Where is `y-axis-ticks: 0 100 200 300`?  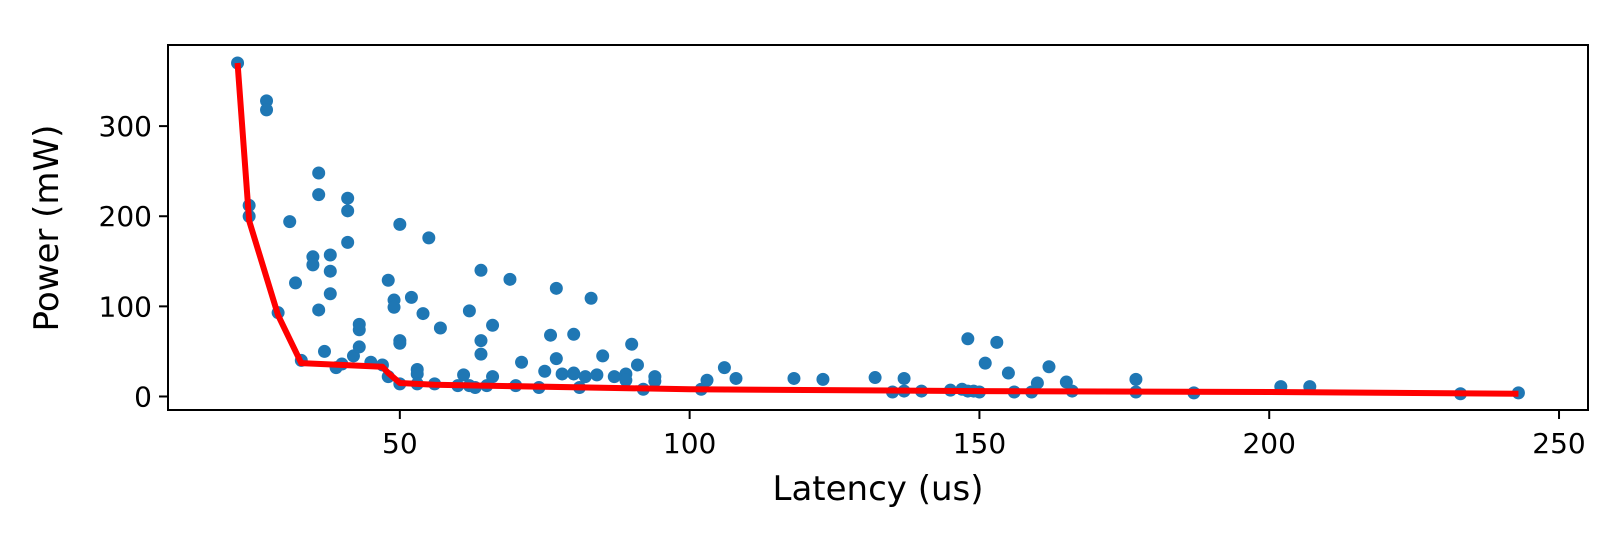
y-axis-ticks: 0 100 200 300 is located at coordinates (133, 261).